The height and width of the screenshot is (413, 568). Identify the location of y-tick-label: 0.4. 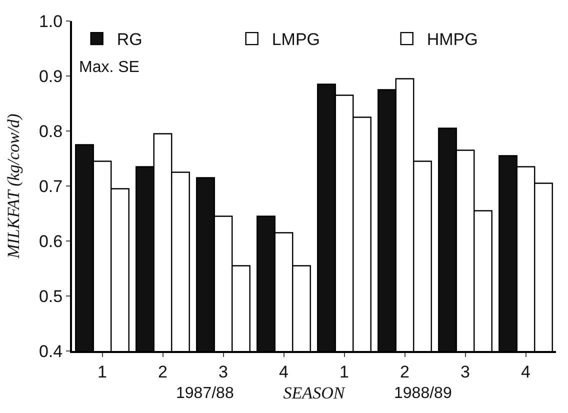
(50, 351).